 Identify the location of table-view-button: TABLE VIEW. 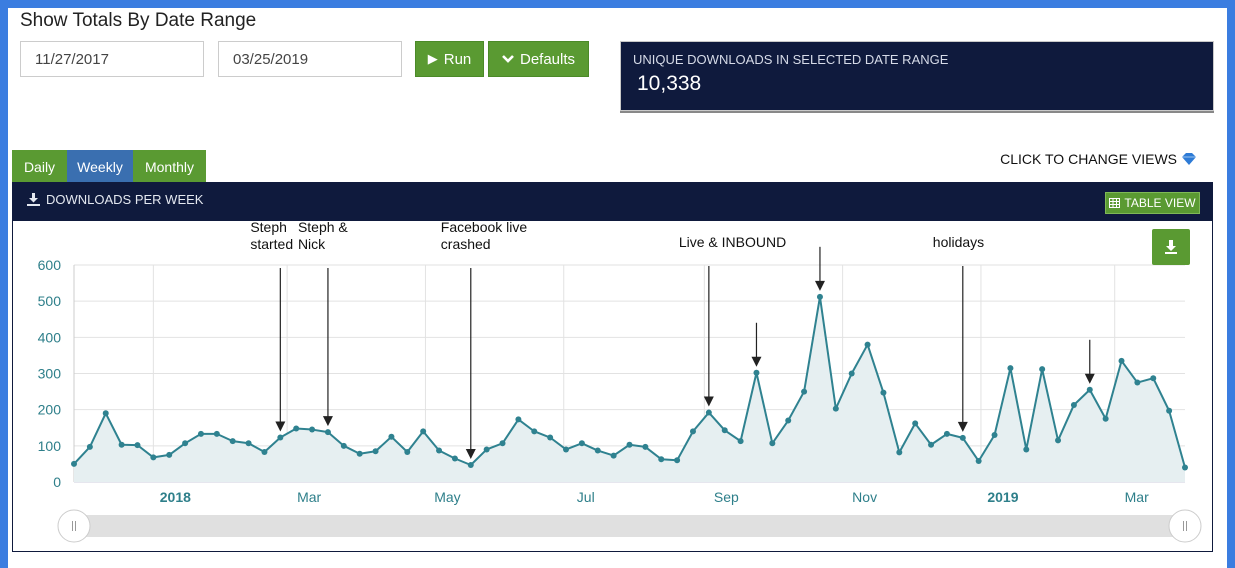
(1152, 203).